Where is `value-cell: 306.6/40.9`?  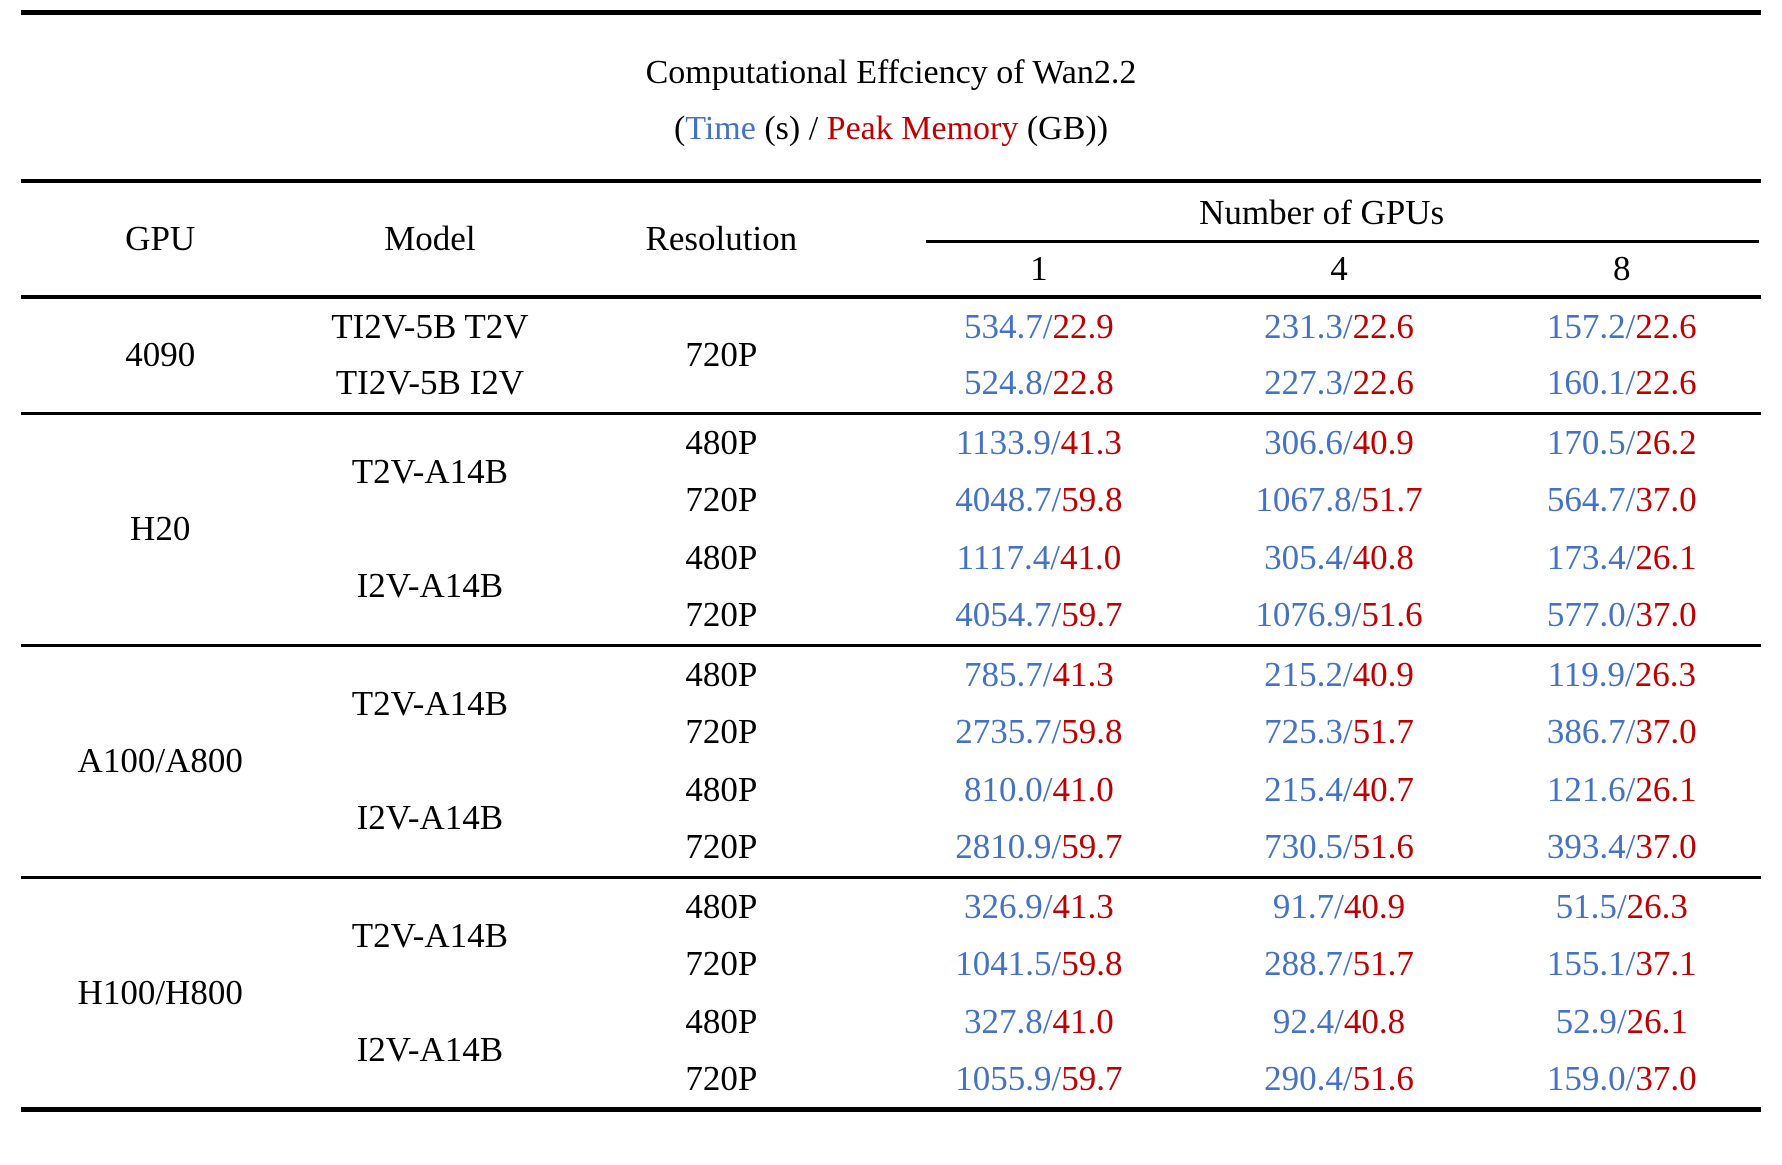
value-cell: 306.6/40.9 is located at coordinates (1338, 442).